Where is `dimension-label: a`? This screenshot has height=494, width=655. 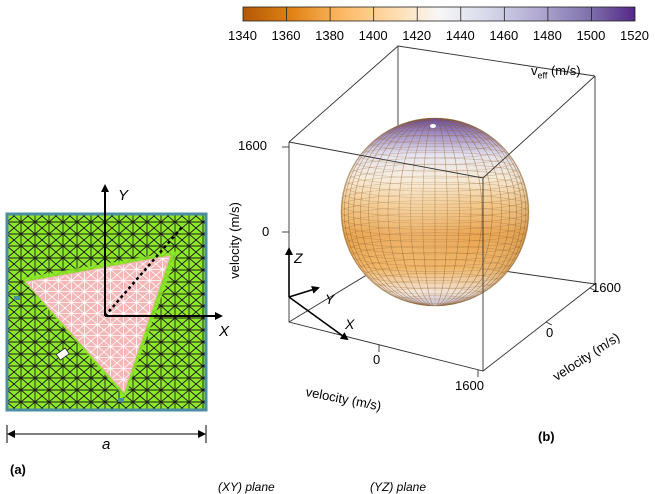 dimension-label: a is located at coordinates (106, 444).